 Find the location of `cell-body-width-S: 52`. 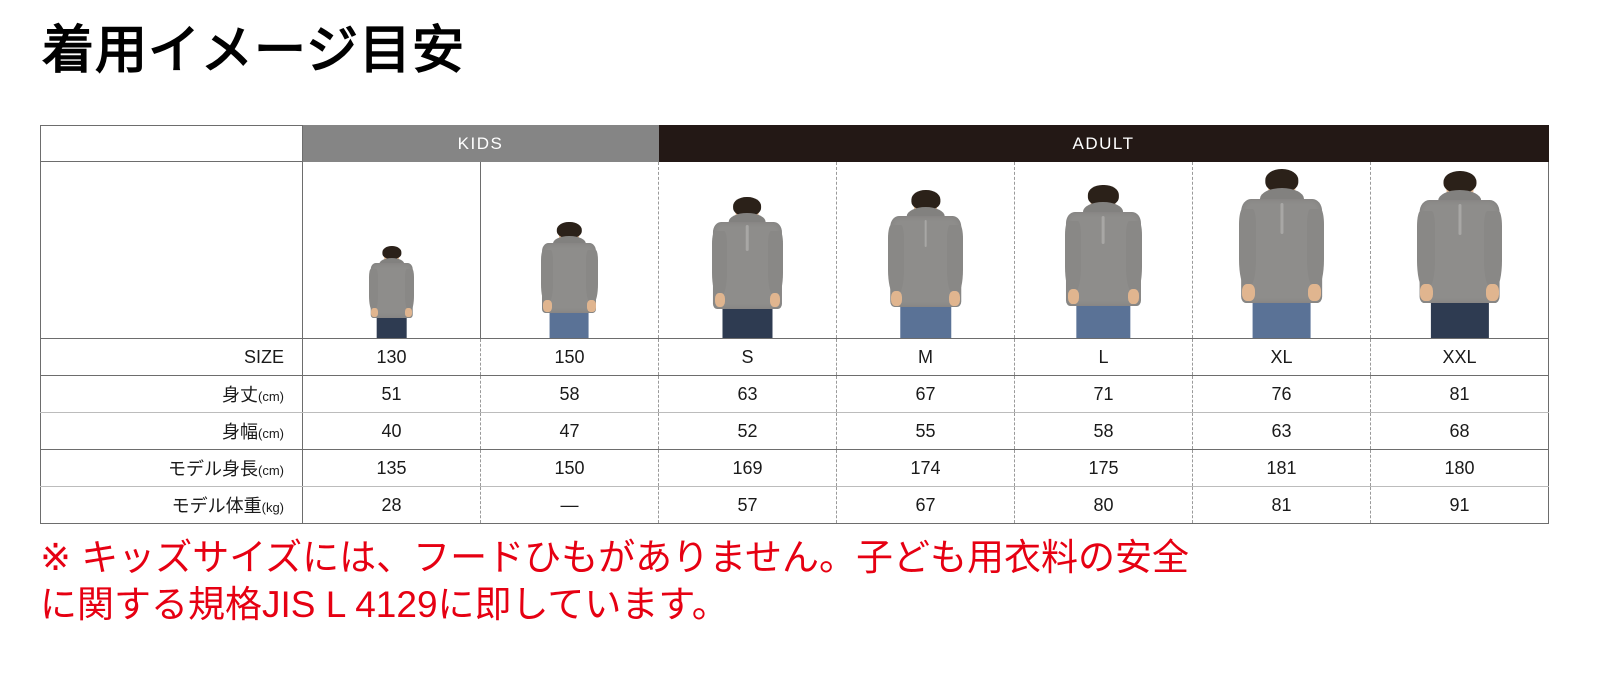

cell-body-width-S: 52 is located at coordinates (747, 431).